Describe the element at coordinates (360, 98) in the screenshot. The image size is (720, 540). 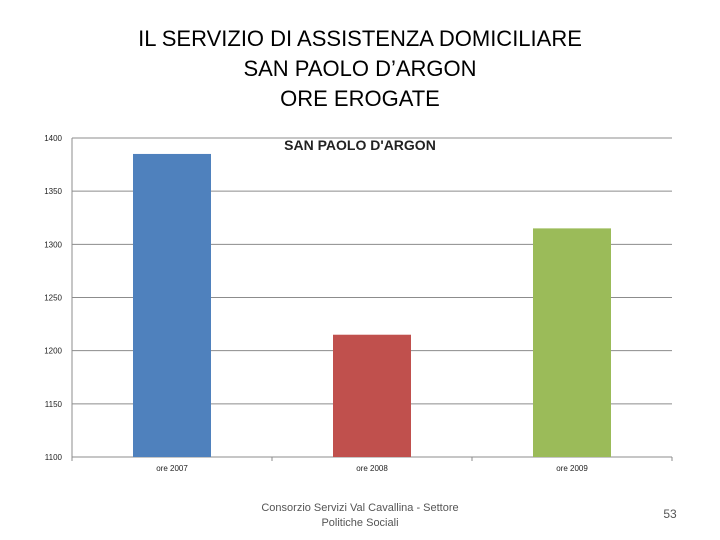
I see `slide-title-line-3: ORE EROGATE` at that location.